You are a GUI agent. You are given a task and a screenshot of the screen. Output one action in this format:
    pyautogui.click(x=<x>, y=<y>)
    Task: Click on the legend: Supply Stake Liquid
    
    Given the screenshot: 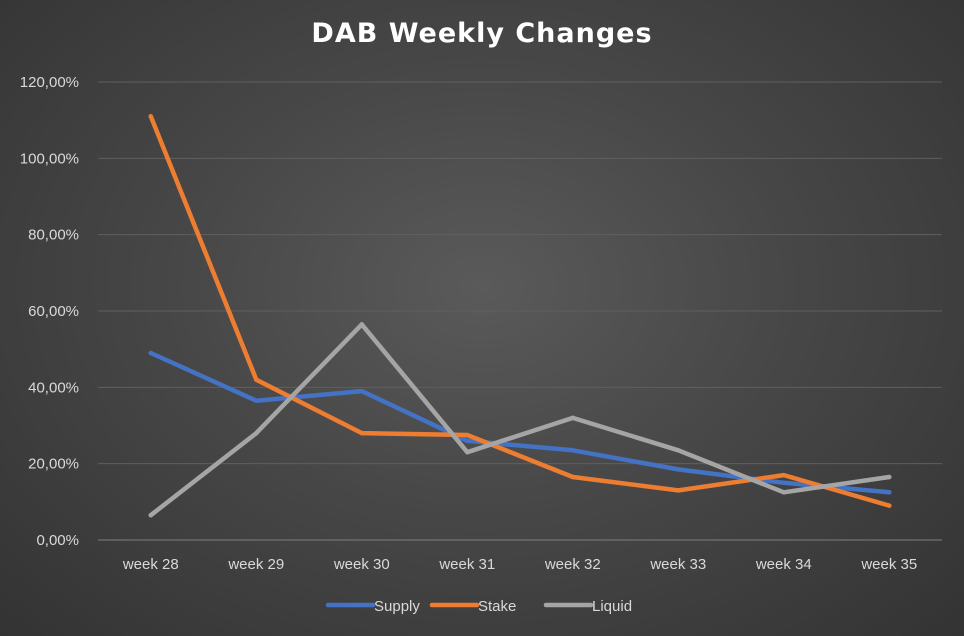 What is the action you would take?
    pyautogui.click(x=478, y=606)
    